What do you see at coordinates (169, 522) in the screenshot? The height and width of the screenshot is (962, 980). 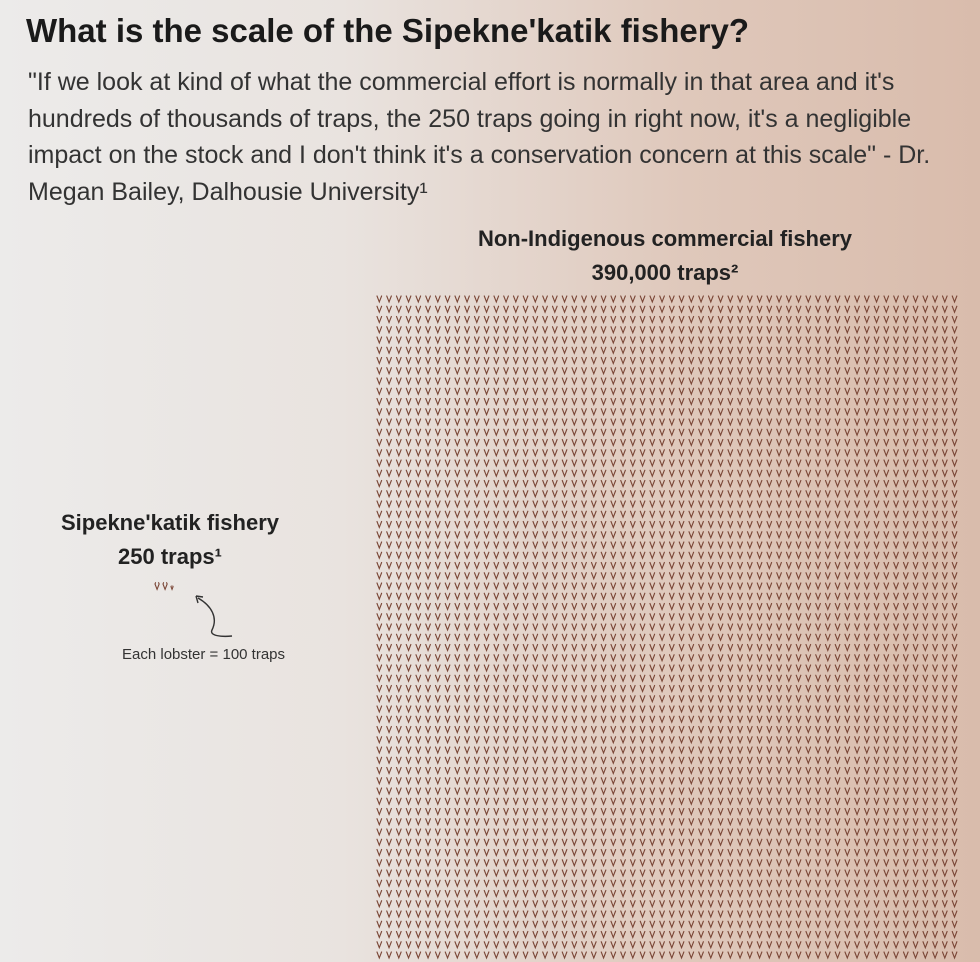 I see `category-label: Sipekne'katik fishery` at bounding box center [169, 522].